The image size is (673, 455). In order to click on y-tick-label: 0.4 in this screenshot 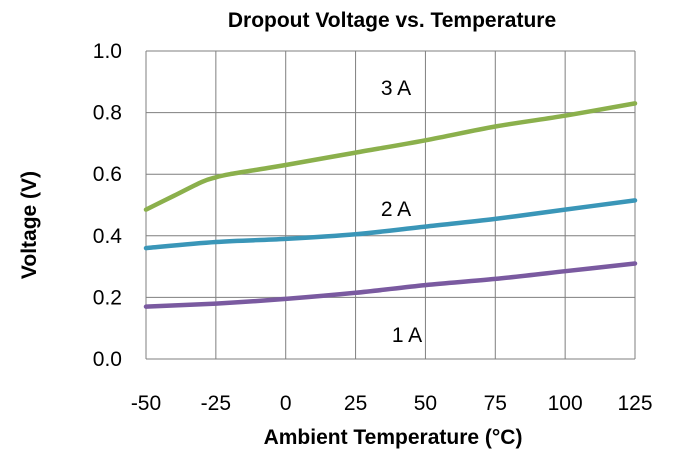, I will do `click(108, 236)`.